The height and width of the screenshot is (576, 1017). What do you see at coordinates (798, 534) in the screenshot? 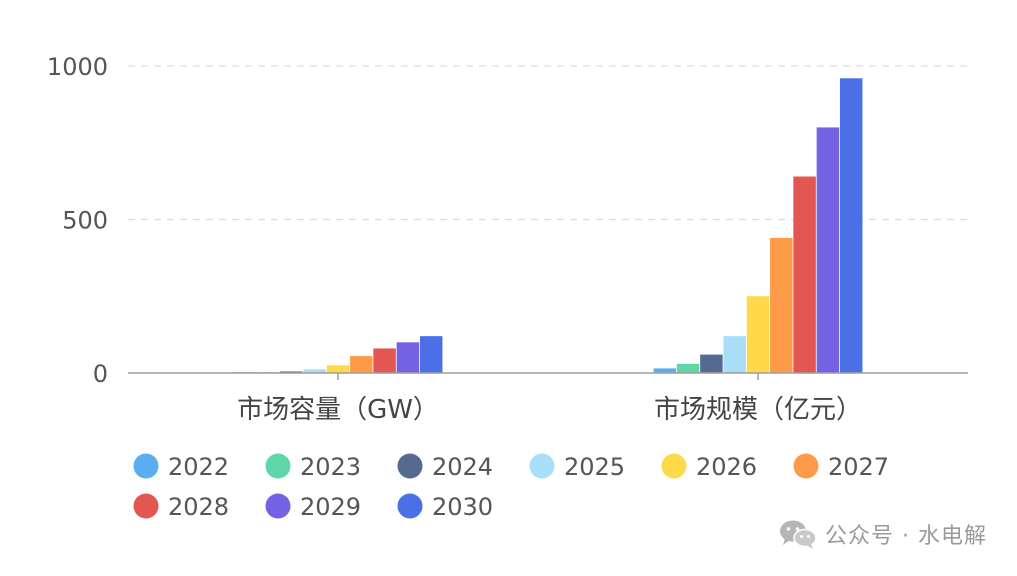
I see `wechat-icon` at bounding box center [798, 534].